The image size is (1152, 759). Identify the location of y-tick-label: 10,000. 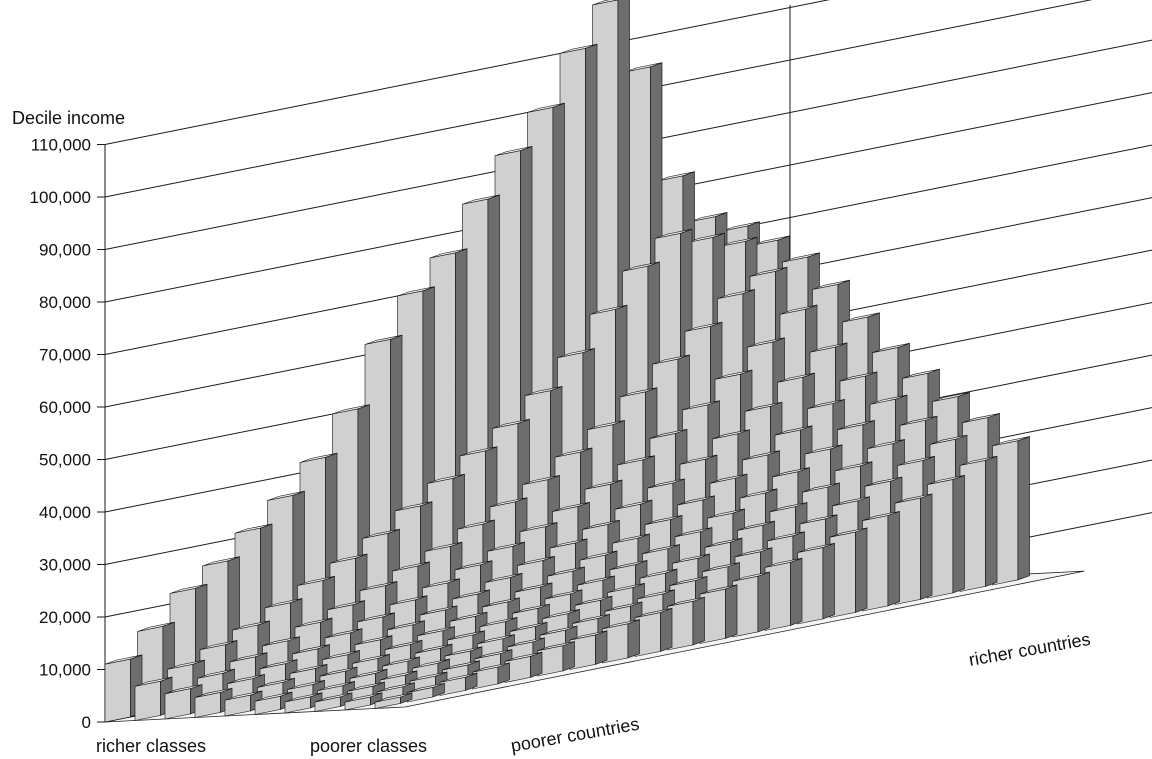
(65, 670).